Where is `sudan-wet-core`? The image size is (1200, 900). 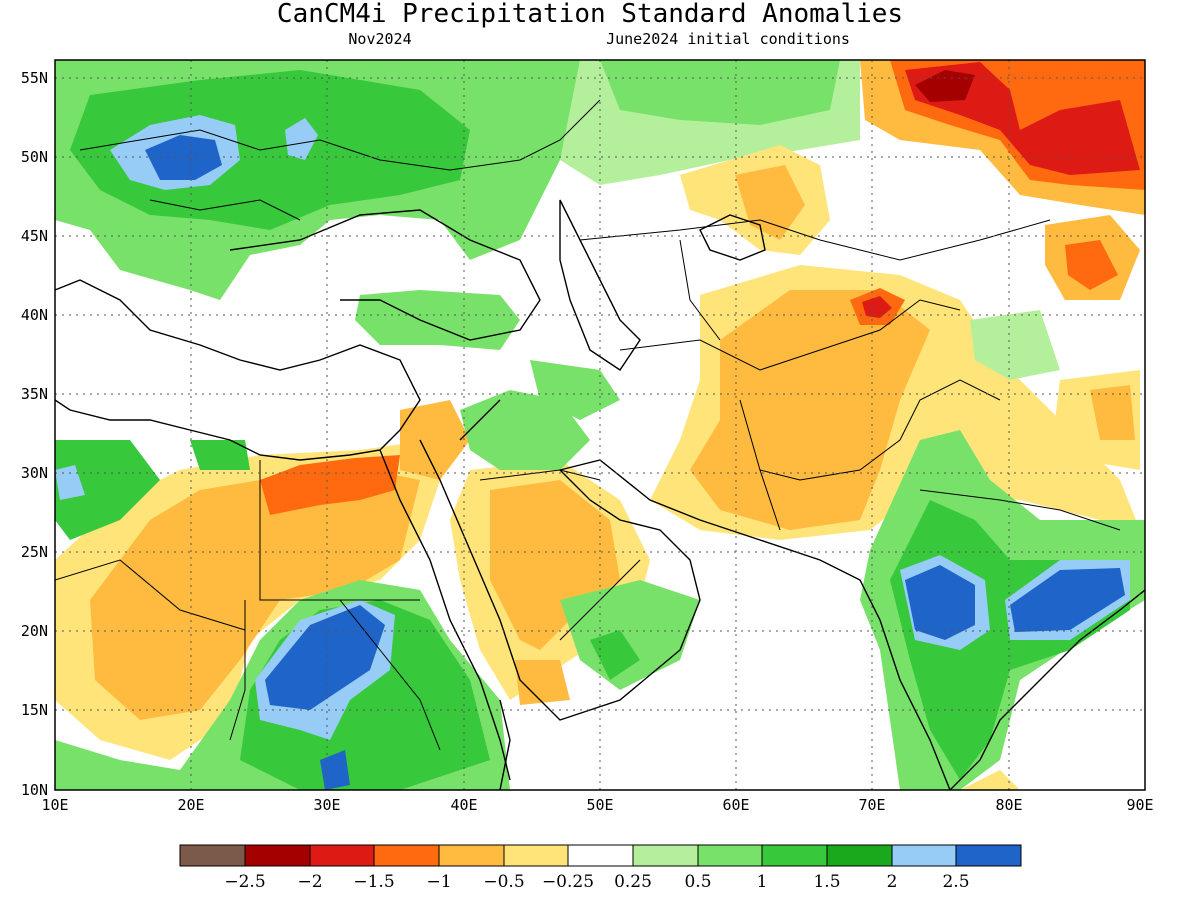
sudan-wet-core is located at coordinates (325, 657).